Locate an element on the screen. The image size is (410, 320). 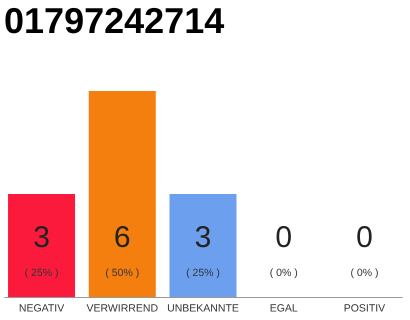
x-tick-label: VERWIRREND is located at coordinates (122, 308).